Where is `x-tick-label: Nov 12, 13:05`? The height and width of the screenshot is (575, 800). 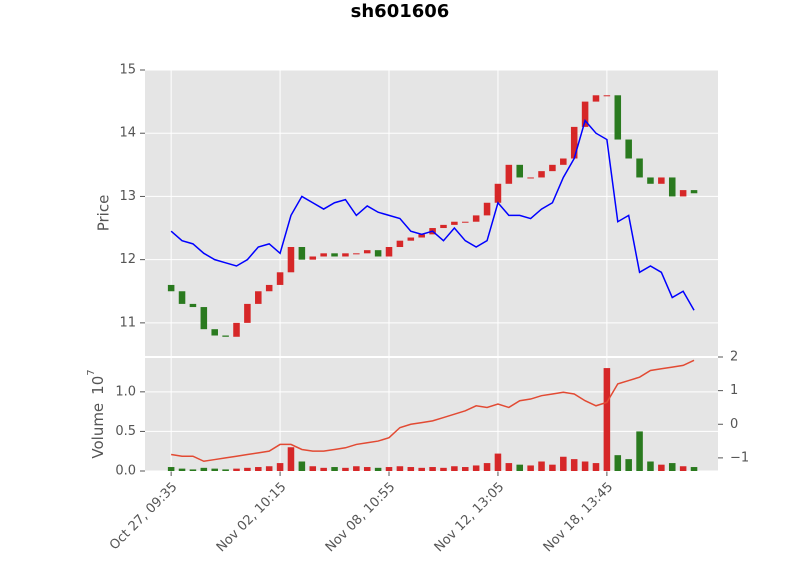 x-tick-label: Nov 12, 13:05 is located at coordinates (470, 518).